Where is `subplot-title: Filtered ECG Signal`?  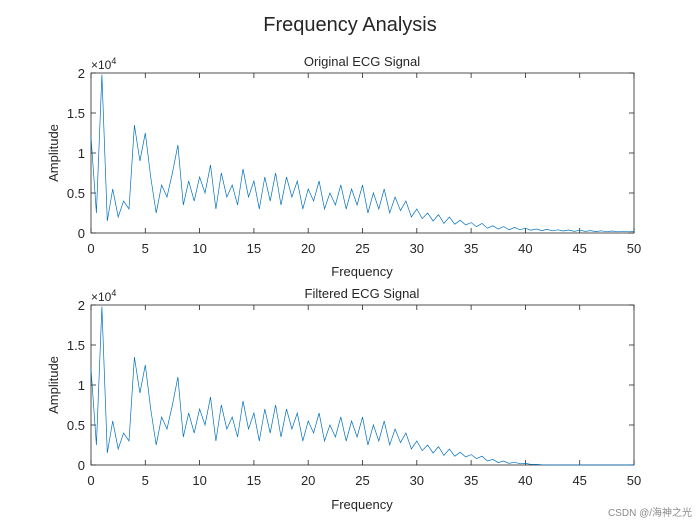
subplot-title: Filtered ECG Signal is located at coordinates (362, 293).